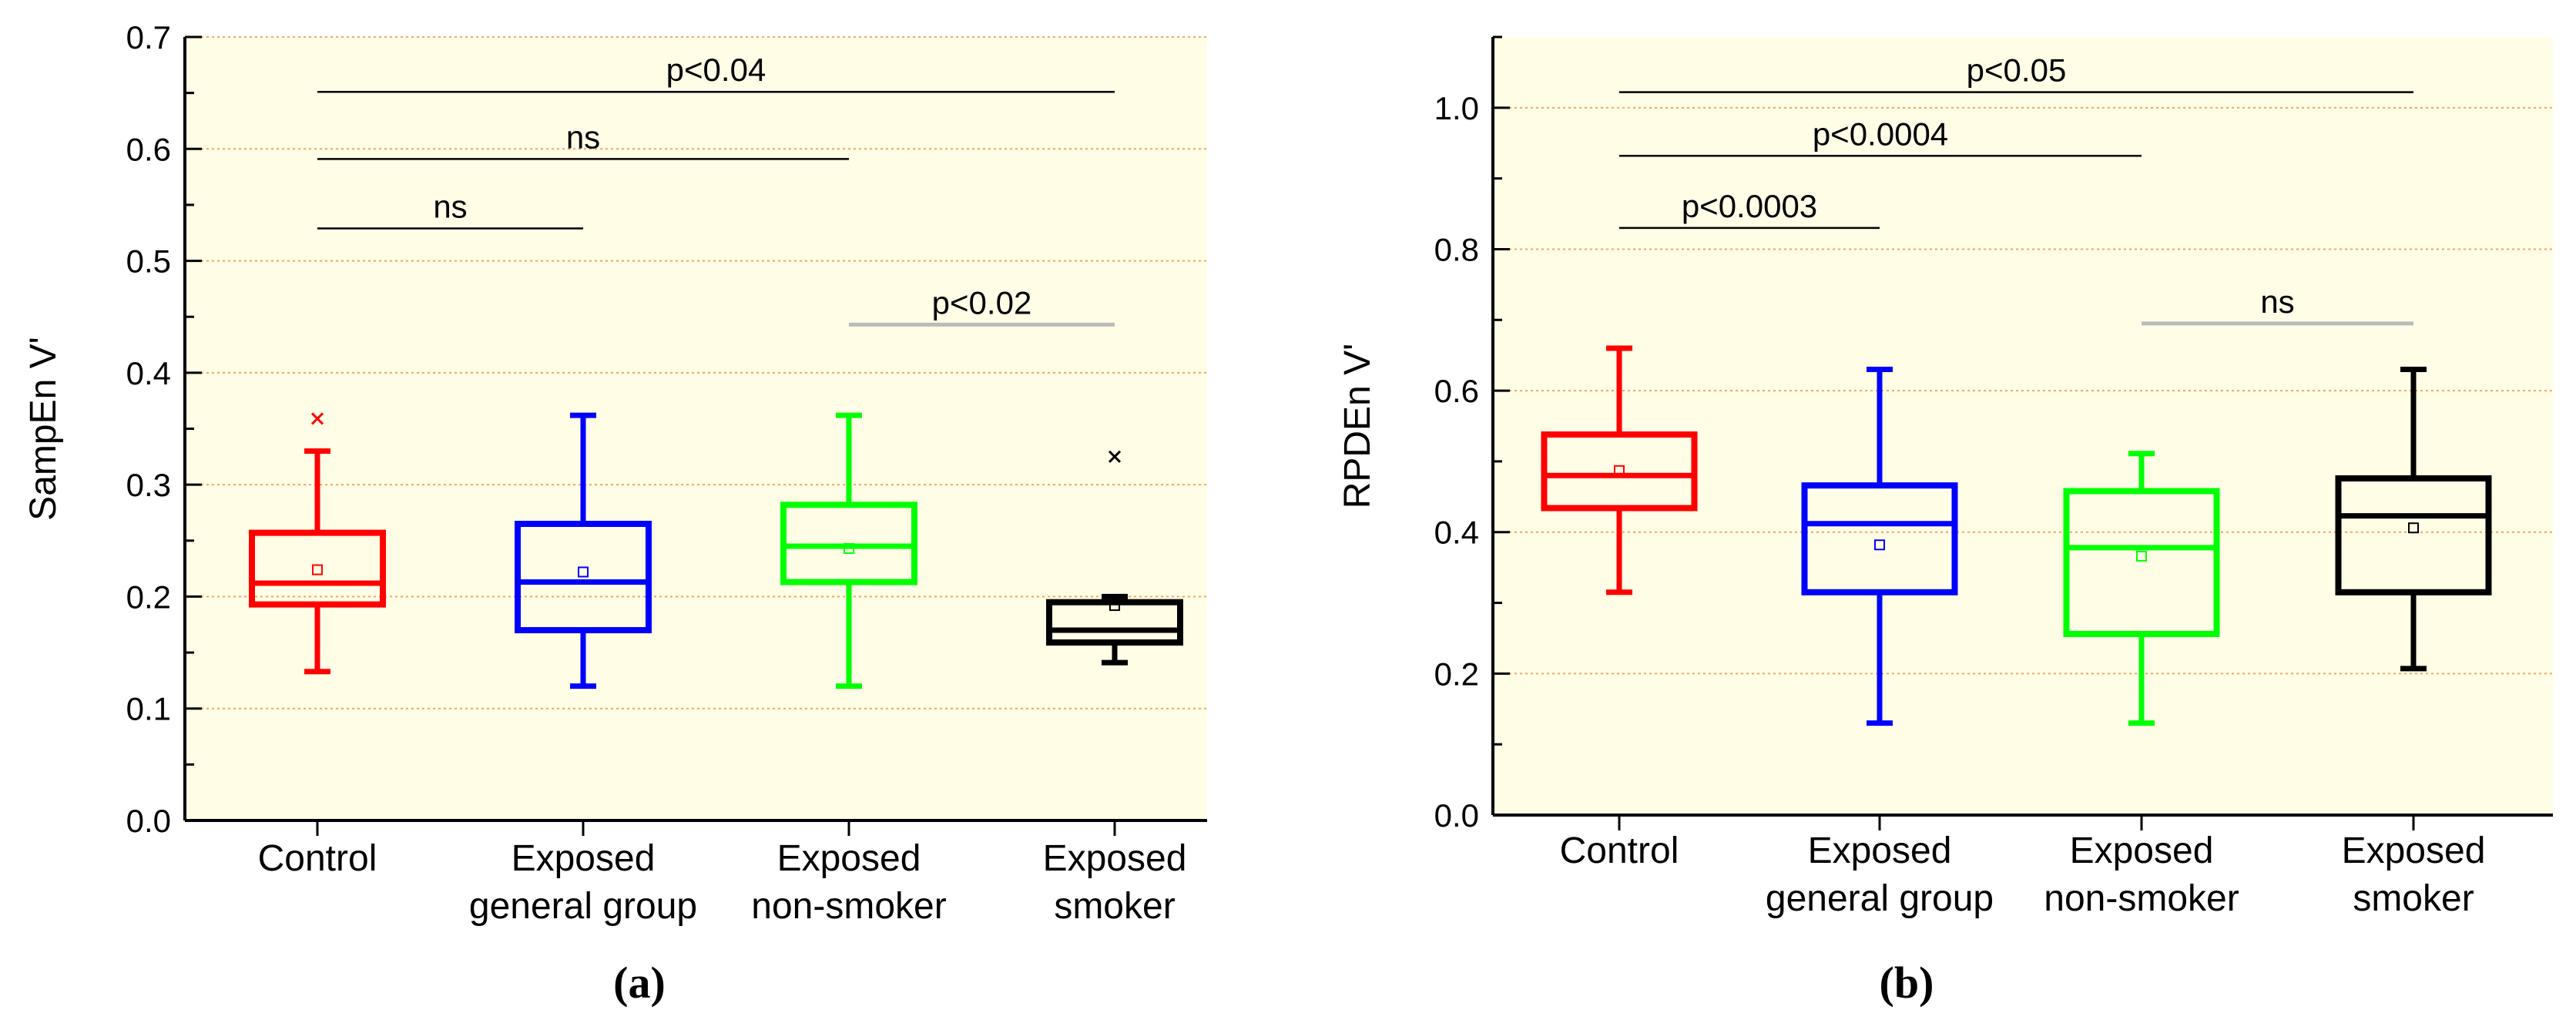 This screenshot has height=1030, width=2576. What do you see at coordinates (1880, 134) in the screenshot?
I see `significance-label: p<0.0004` at bounding box center [1880, 134].